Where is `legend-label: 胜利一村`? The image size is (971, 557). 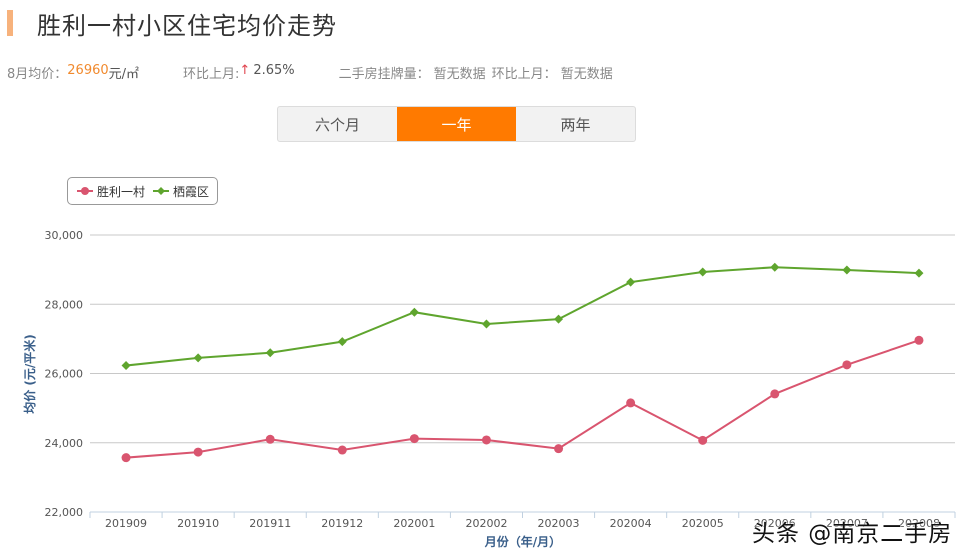
legend-label: 胜利一村 is located at coordinates (121, 191).